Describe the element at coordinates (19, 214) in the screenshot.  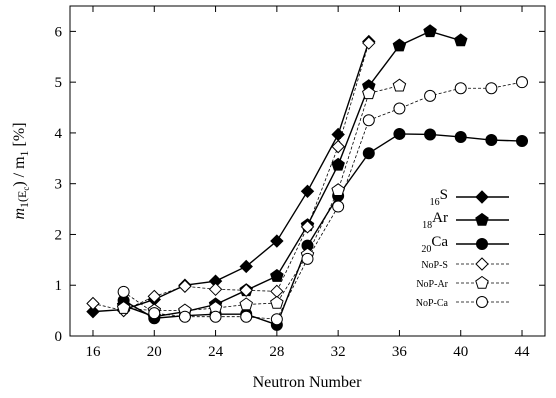
I see `y-label-m: m` at that location.